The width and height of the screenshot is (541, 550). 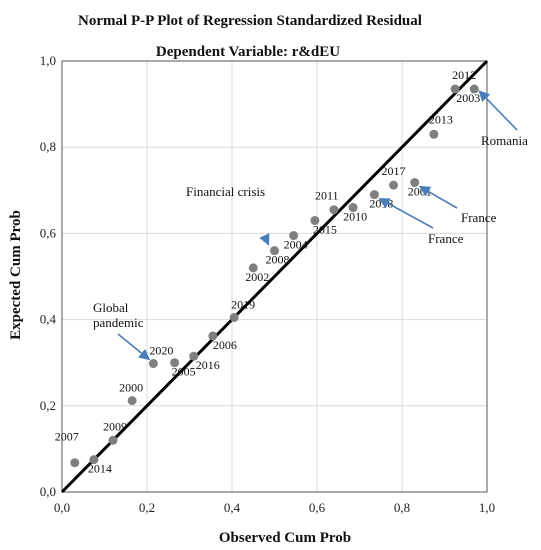 What do you see at coordinates (62, 507) in the screenshot?
I see `x-tick-label: 0,0` at bounding box center [62, 507].